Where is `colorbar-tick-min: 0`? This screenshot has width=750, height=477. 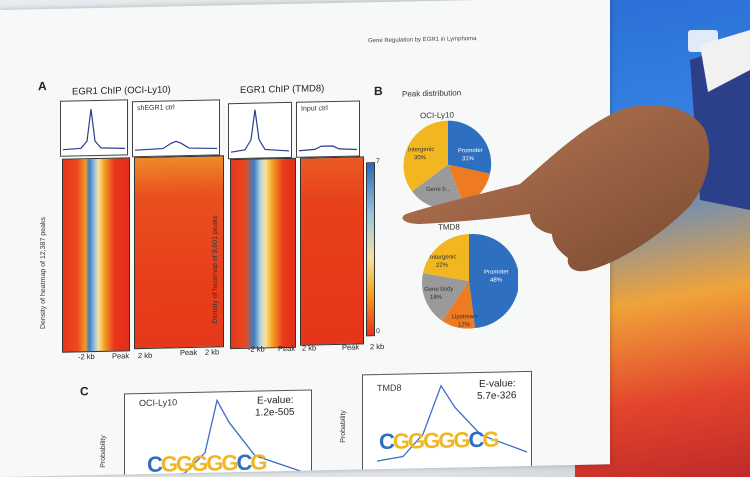 colorbar-tick-min: 0 is located at coordinates (378, 332).